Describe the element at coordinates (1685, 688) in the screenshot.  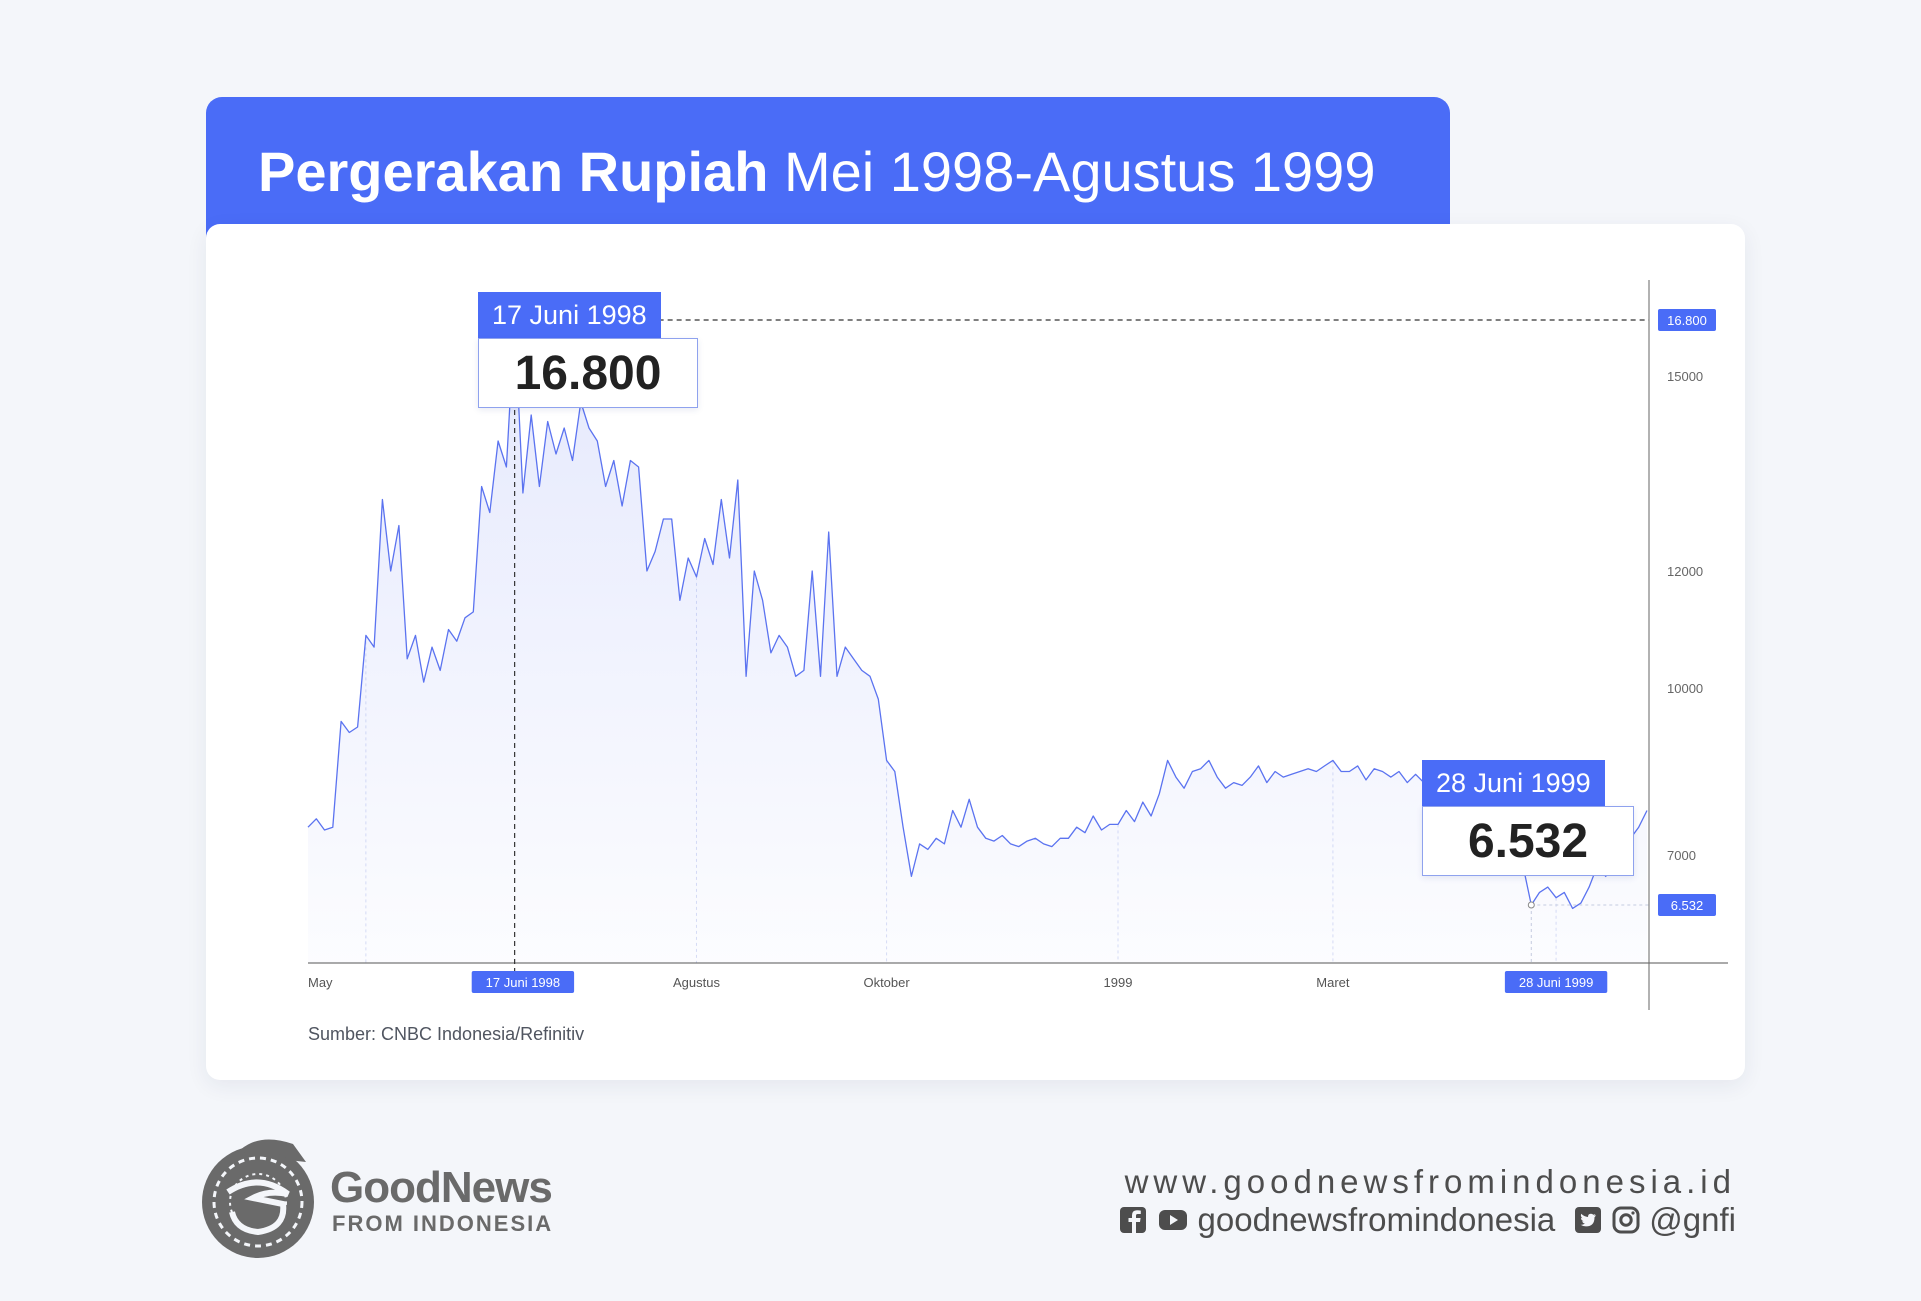
I see `y-tick-label: 10000` at that location.